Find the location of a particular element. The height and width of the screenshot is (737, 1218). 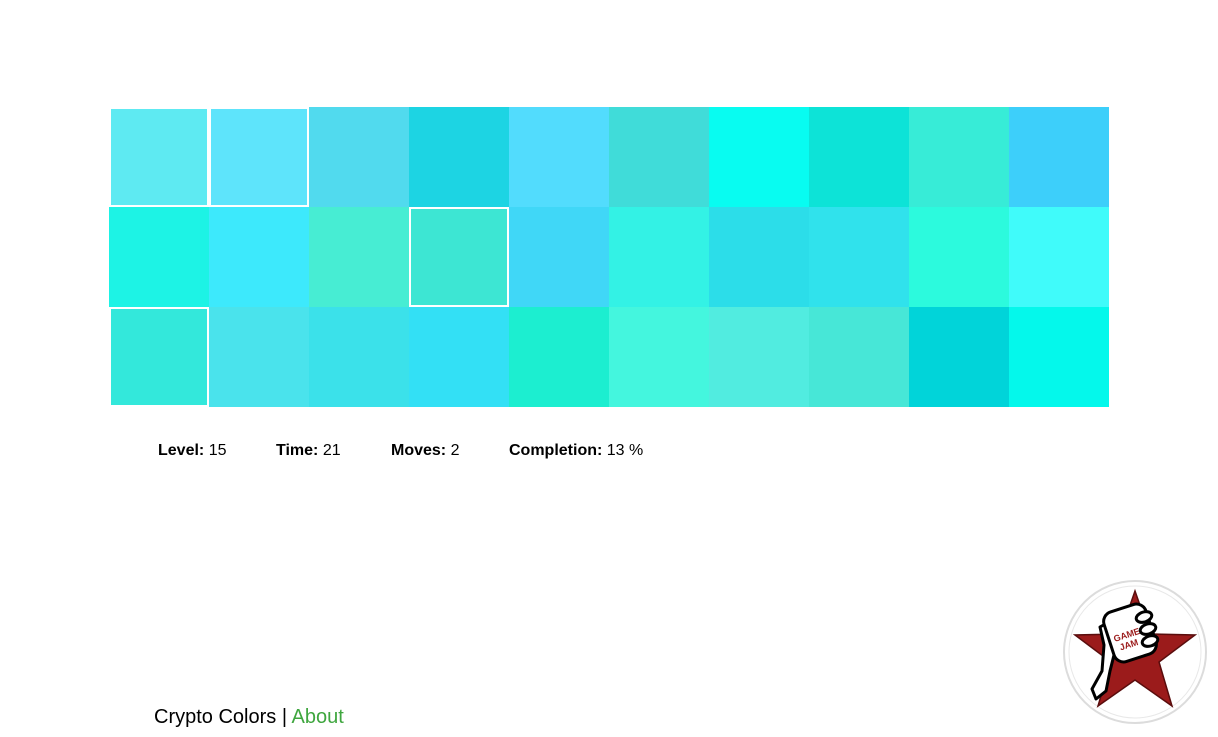

level-label: Level: is located at coordinates (181, 450).